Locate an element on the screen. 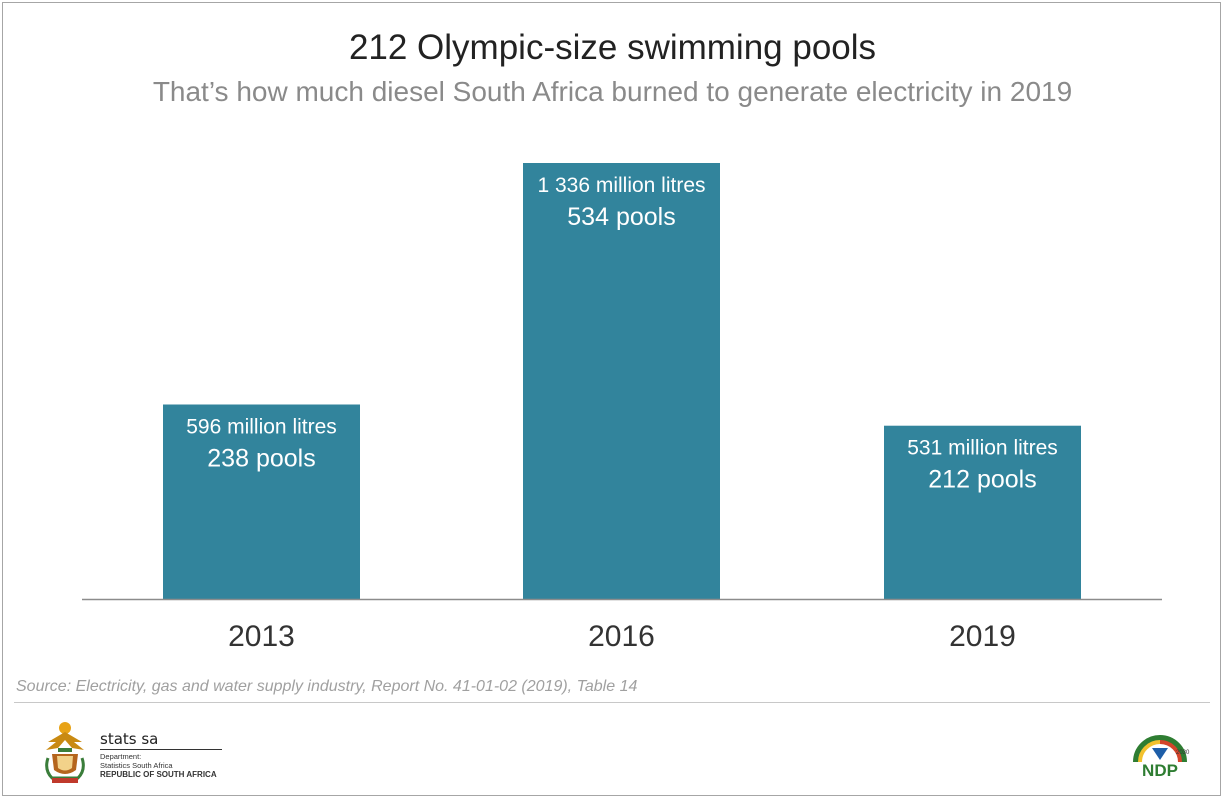  bar-label-volume: 1 336 million litres is located at coordinates (621, 185).